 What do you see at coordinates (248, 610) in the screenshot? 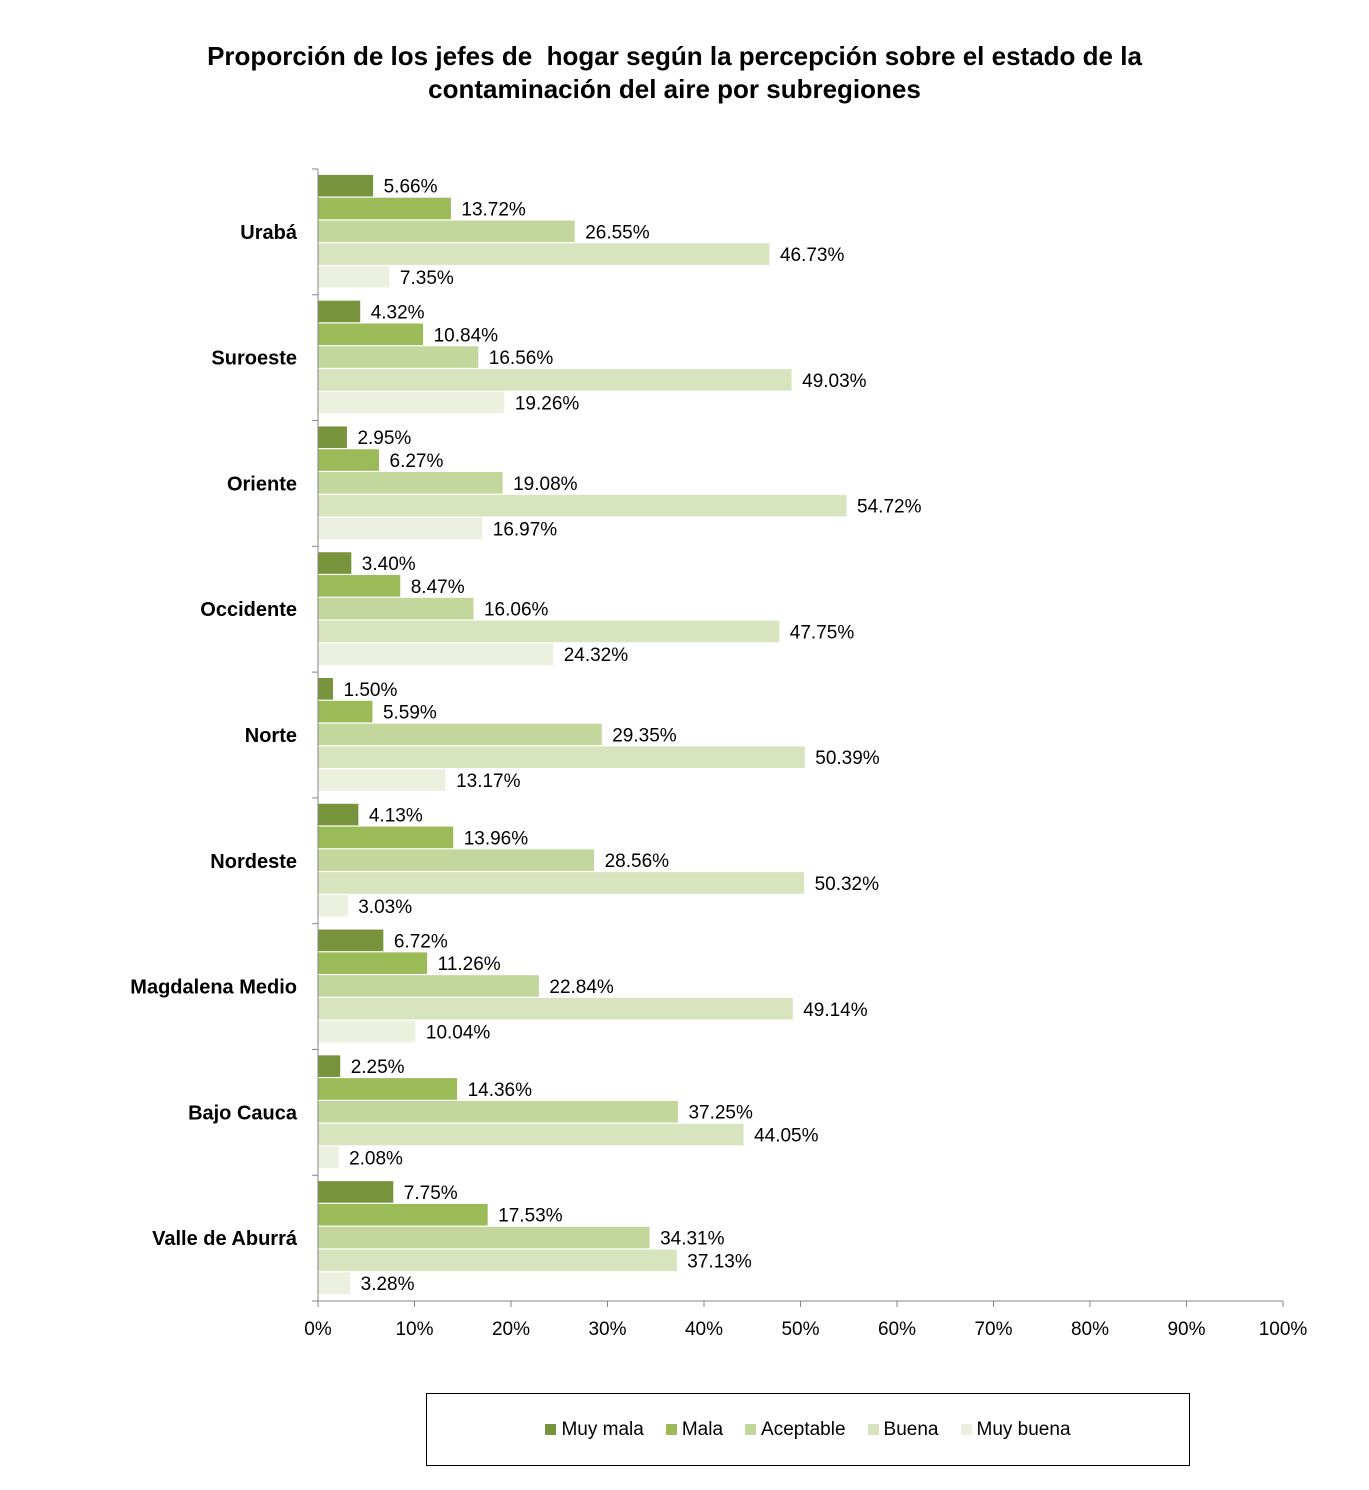
I see `category-label: Occidente` at bounding box center [248, 610].